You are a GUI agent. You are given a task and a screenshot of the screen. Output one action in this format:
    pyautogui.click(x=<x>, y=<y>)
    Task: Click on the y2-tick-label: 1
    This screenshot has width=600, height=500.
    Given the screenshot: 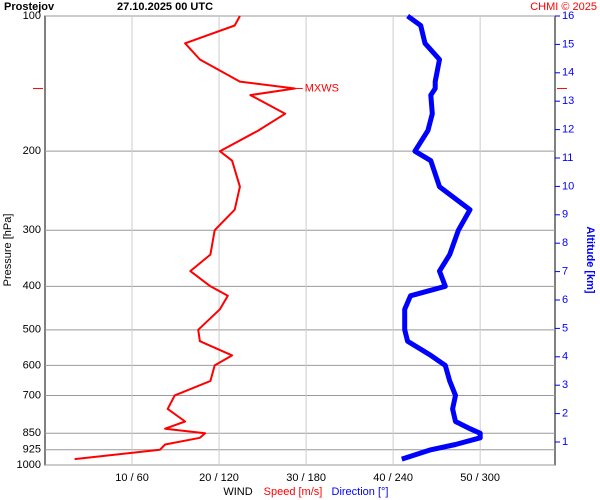 What is the action you would take?
    pyautogui.click(x=565, y=442)
    